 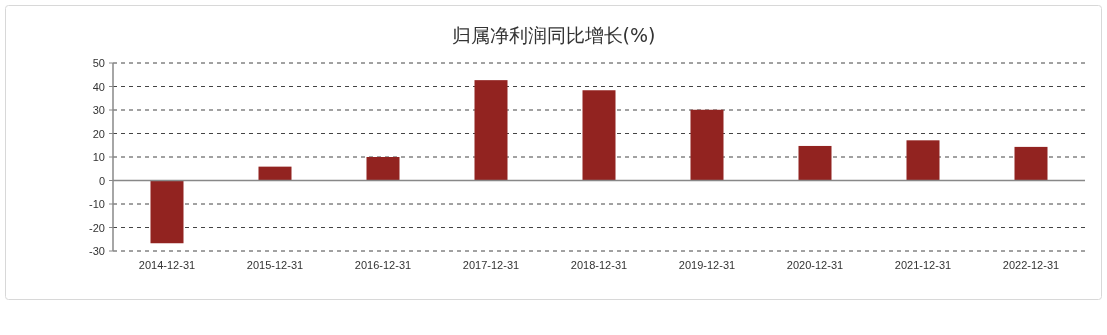 What do you see at coordinates (815, 265) in the screenshot?
I see `x-tick-label: 2020-12-31` at bounding box center [815, 265].